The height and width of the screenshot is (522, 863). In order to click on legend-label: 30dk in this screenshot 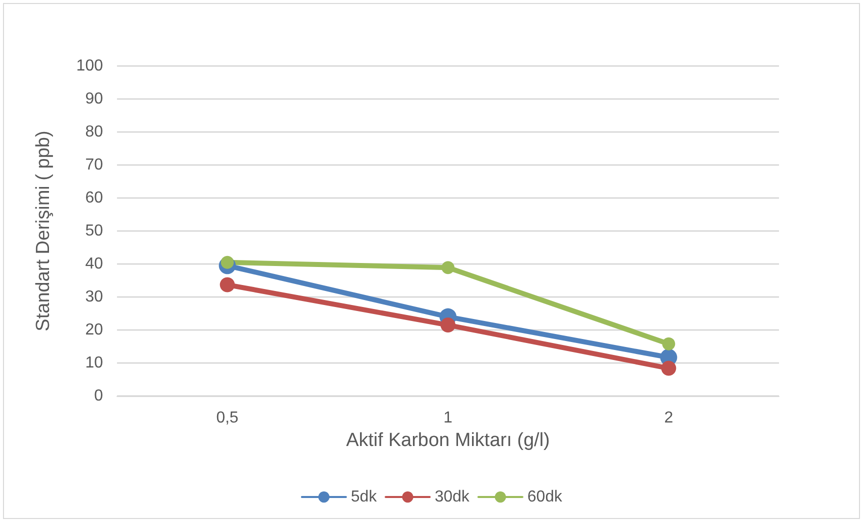, I will do `click(452, 497)`.